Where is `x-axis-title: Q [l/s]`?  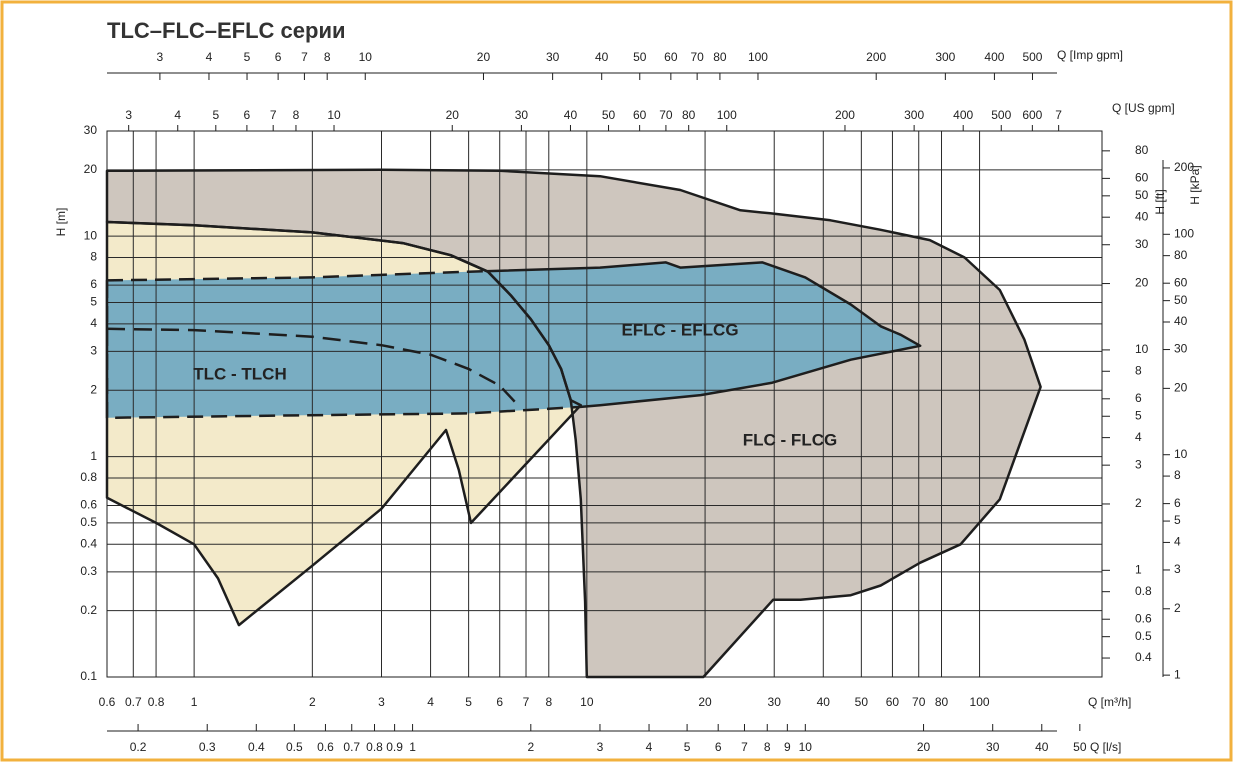
x-axis-title: Q [l/s] is located at coordinates (1105, 747).